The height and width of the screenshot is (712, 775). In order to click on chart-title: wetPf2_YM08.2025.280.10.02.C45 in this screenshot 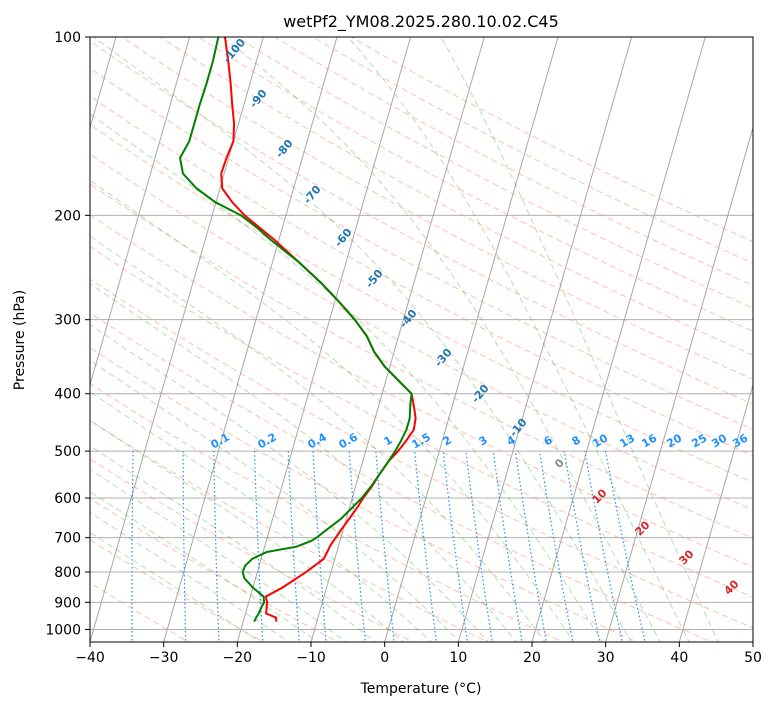, I will do `click(421, 22)`.